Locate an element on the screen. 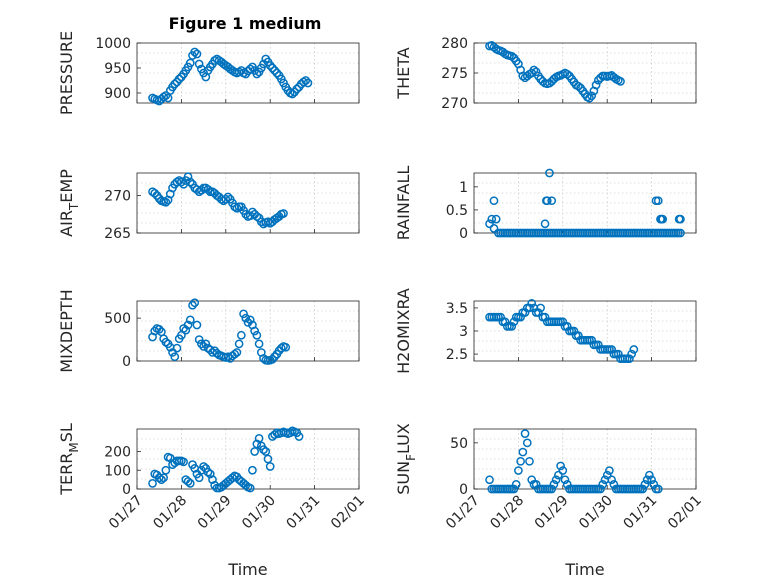 This screenshot has height=583, width=778. y-tick-label: 3 is located at coordinates (463, 332).